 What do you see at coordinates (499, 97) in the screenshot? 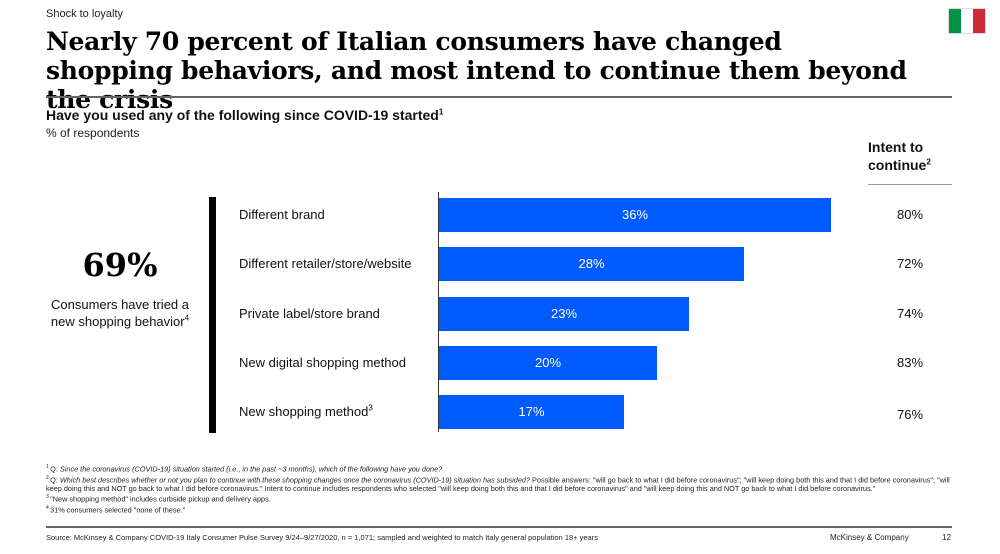
I see `title-divider` at bounding box center [499, 97].